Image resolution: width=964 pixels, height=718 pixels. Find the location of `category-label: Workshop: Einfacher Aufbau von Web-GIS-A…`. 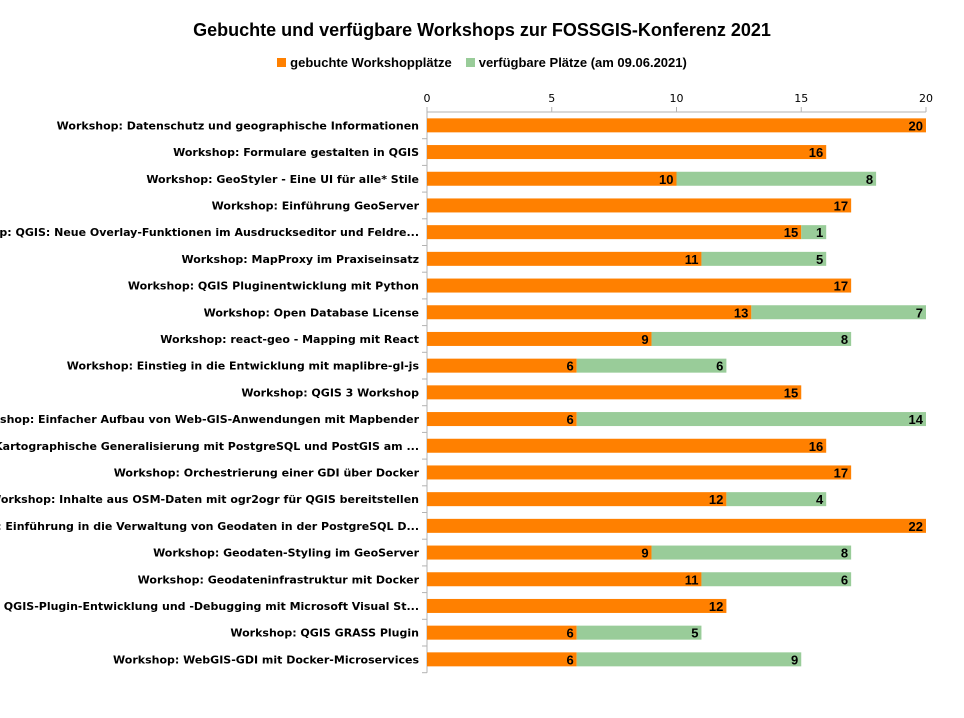

category-label: Workshop: Einfacher Aufbau von Web-GIS-A… is located at coordinates (210, 419).